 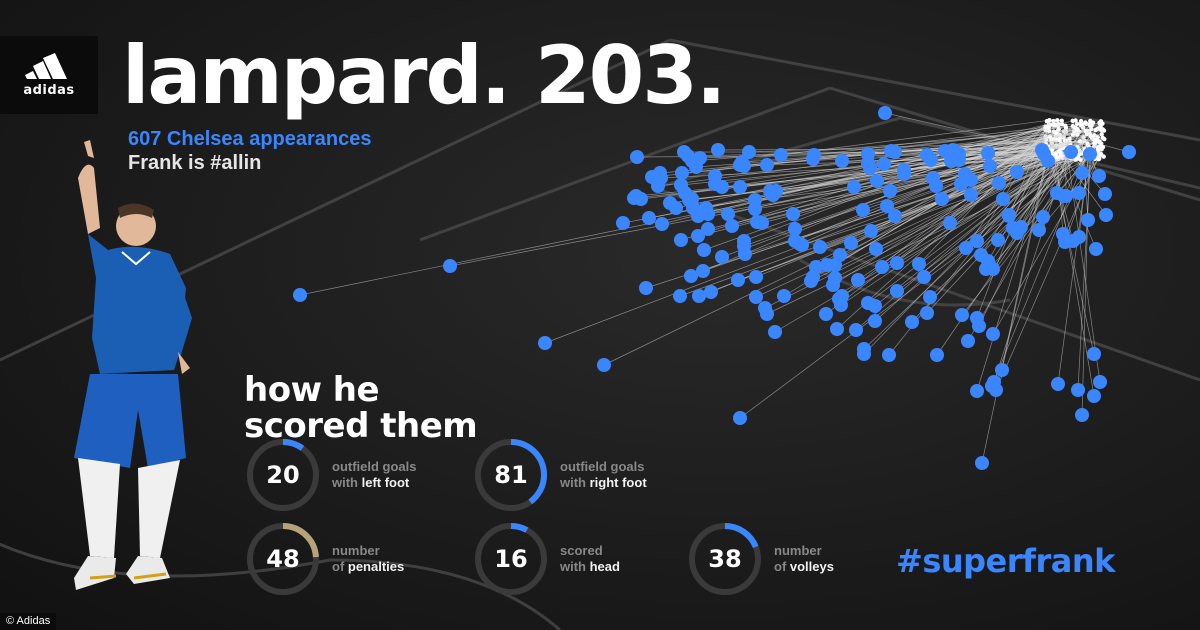 I want to click on section-title-line1: how he, so click(x=312, y=390).